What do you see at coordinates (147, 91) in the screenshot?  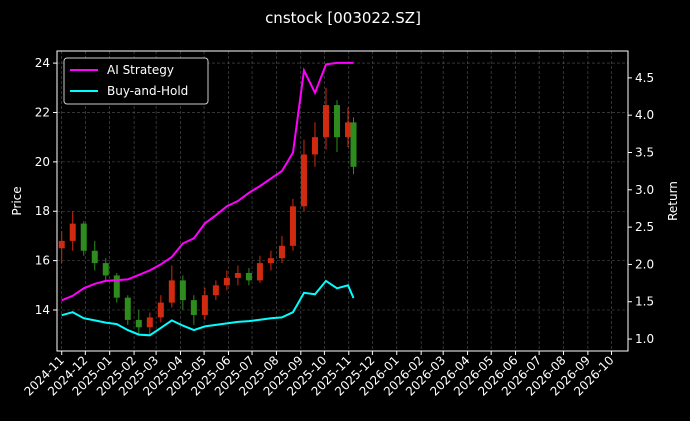 I see `legend-label: Buy-and-Hold` at bounding box center [147, 91].